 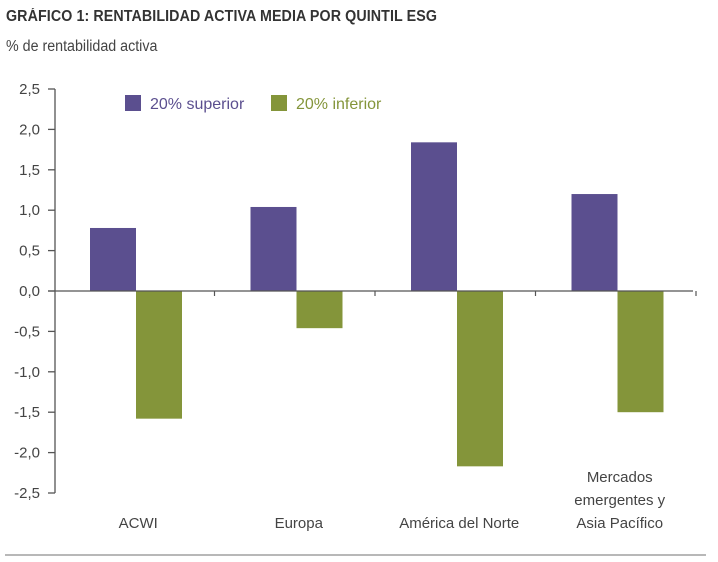 I want to click on legend-swatch-superior, so click(x=133, y=103).